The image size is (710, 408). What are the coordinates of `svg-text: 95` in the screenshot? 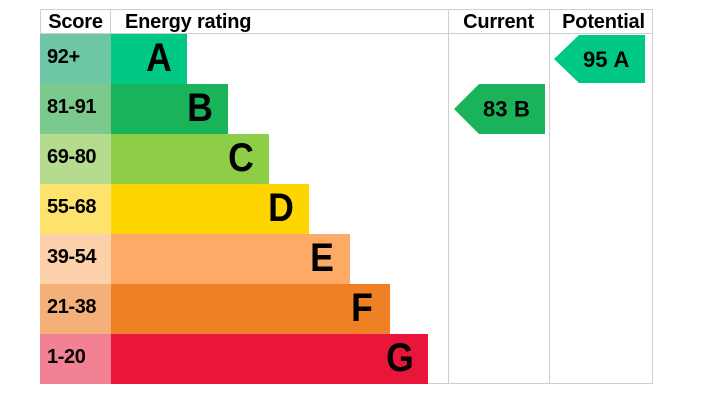 It's located at (595, 59).